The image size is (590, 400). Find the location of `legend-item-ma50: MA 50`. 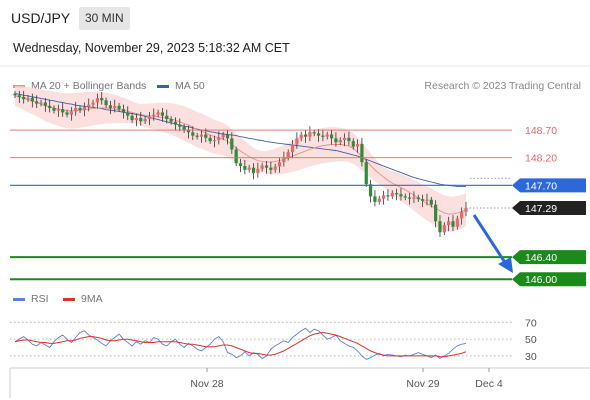

legend-item-ma50: MA 50 is located at coordinates (181, 86).